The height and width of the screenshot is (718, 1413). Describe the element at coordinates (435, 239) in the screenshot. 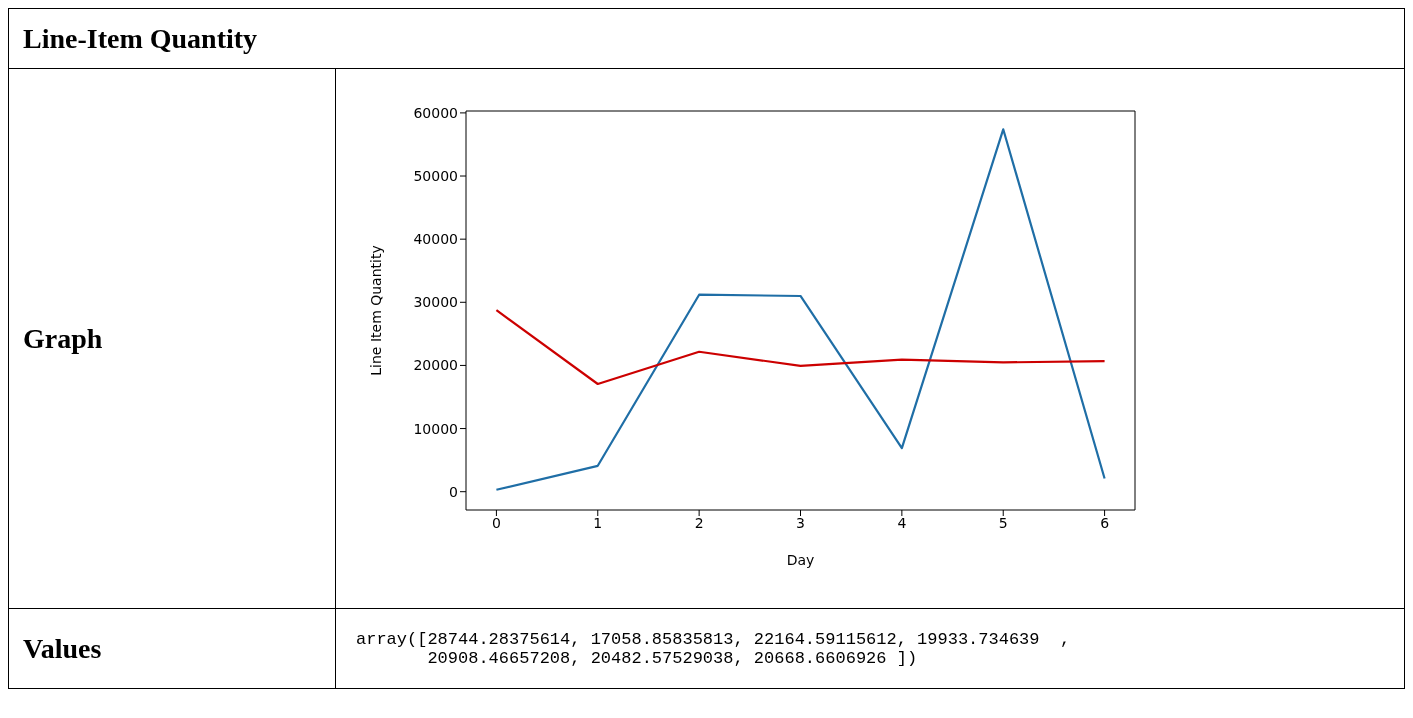

I see `y-tick-label: 40000` at that location.